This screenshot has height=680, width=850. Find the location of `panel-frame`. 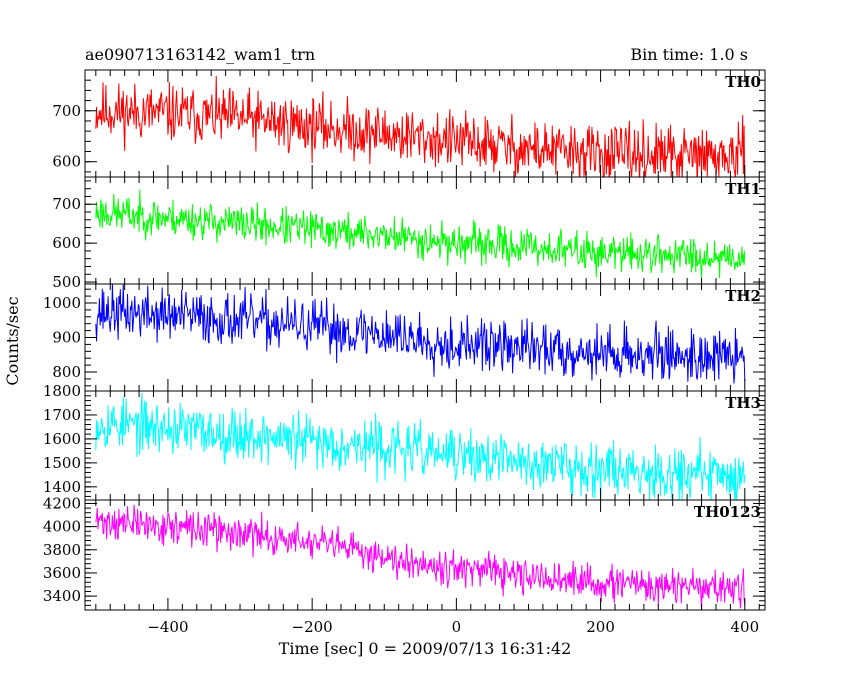

panel-frame is located at coordinates (425, 555).